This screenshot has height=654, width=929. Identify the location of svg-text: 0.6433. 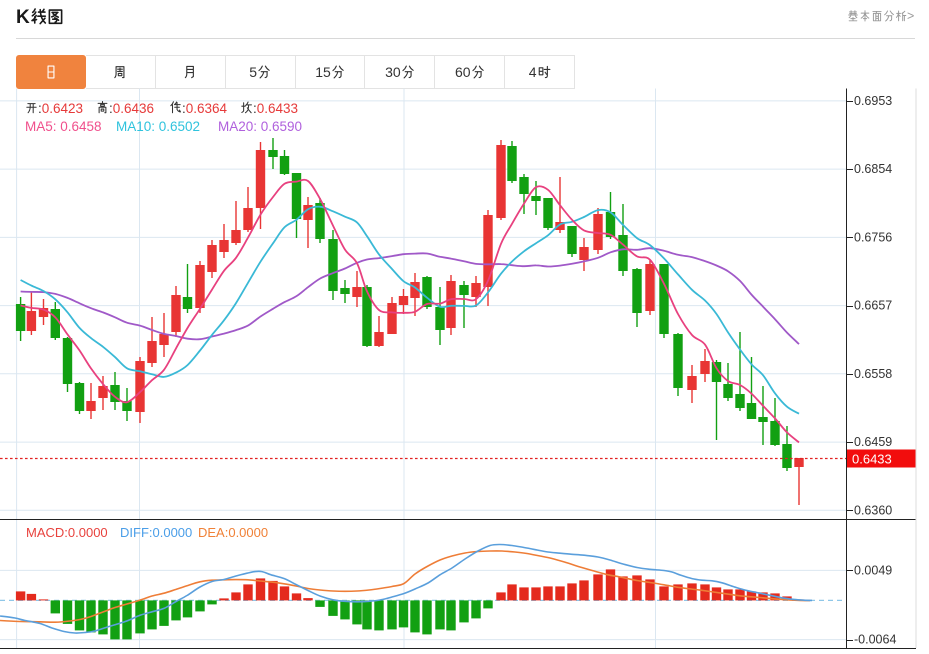
(872, 459).